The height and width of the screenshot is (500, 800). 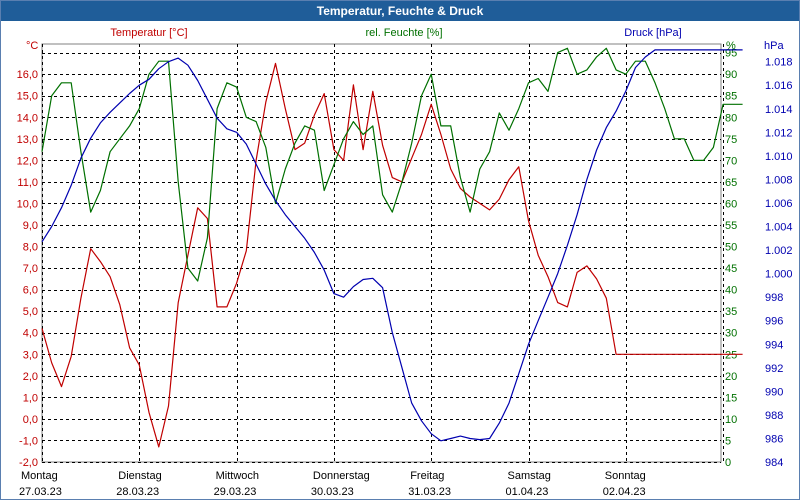 I want to click on humidity-tick-label: 5, so click(x=728, y=441).